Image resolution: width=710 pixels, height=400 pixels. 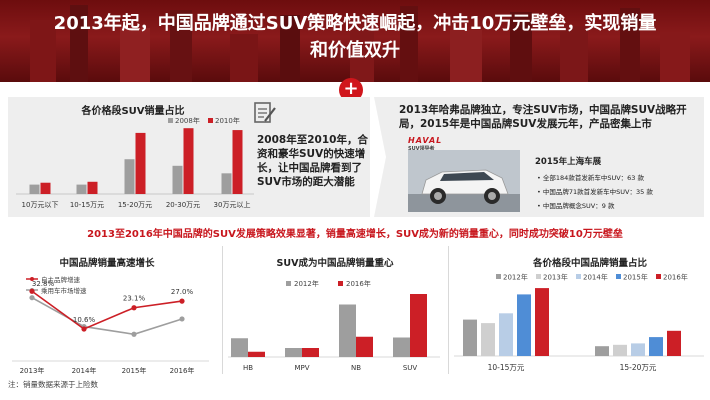 I want to click on haval-logo: HAVAL SUV领导者, so click(x=425, y=144).